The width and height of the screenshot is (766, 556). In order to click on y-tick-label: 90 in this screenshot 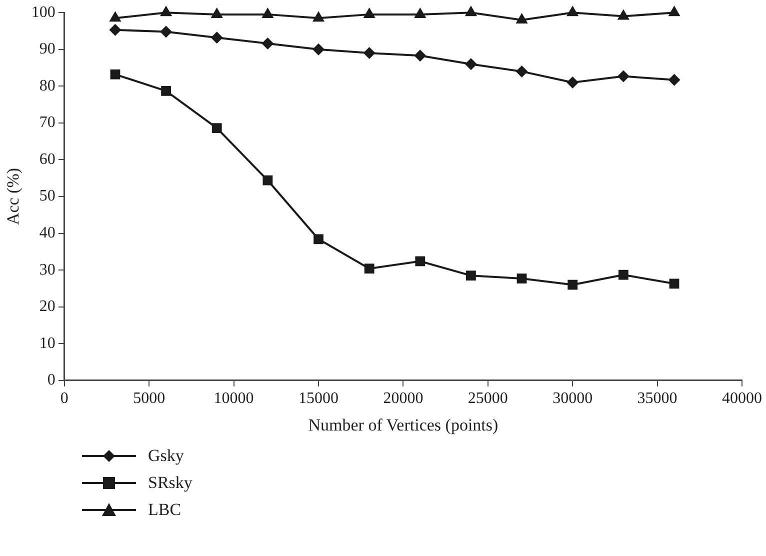, I will do `click(47, 49)`.